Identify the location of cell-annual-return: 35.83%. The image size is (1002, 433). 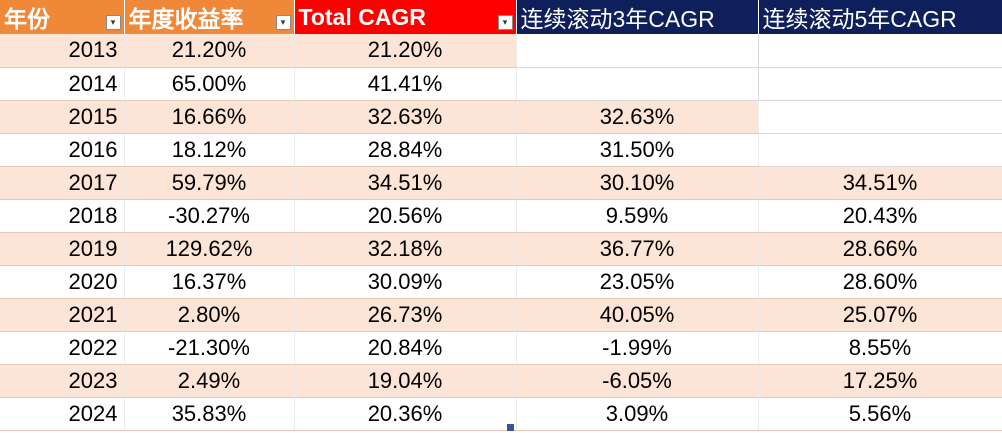
(209, 414).